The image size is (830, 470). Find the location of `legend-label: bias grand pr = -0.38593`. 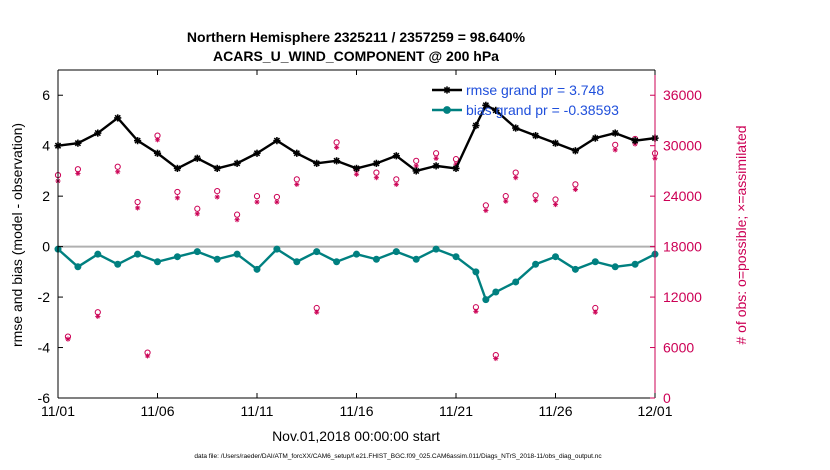

legend-label: bias grand pr = -0.38593 is located at coordinates (542, 110).